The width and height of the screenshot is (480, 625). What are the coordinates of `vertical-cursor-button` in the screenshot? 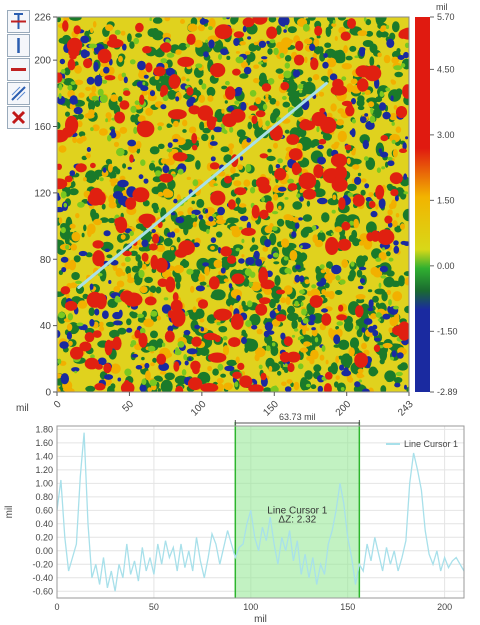 It's located at (18, 45).